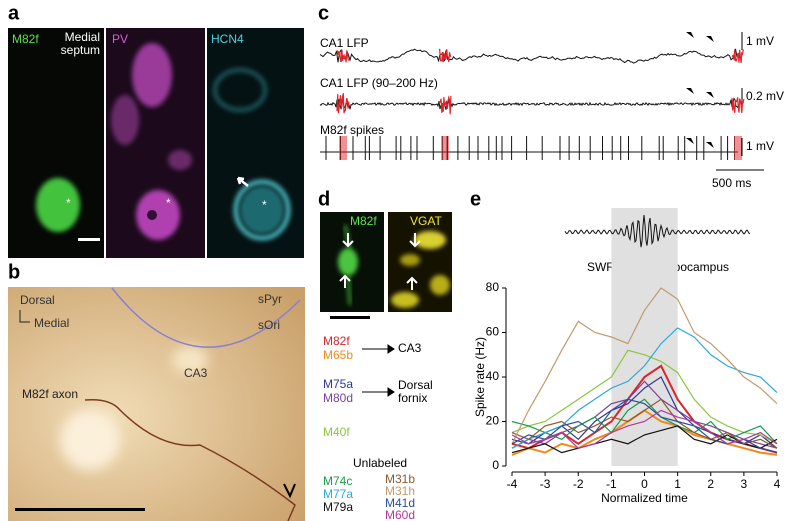  Describe the element at coordinates (475, 199) in the screenshot. I see `panel-label: e` at that location.